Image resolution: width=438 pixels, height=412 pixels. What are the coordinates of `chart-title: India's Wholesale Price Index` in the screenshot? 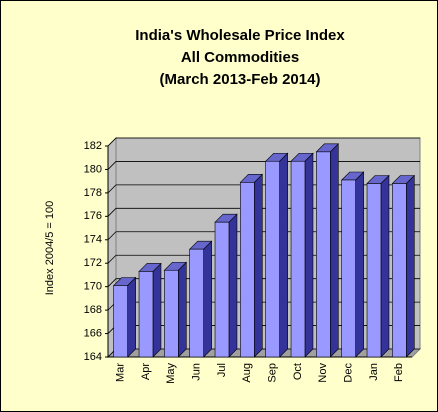 It's located at (240, 35).